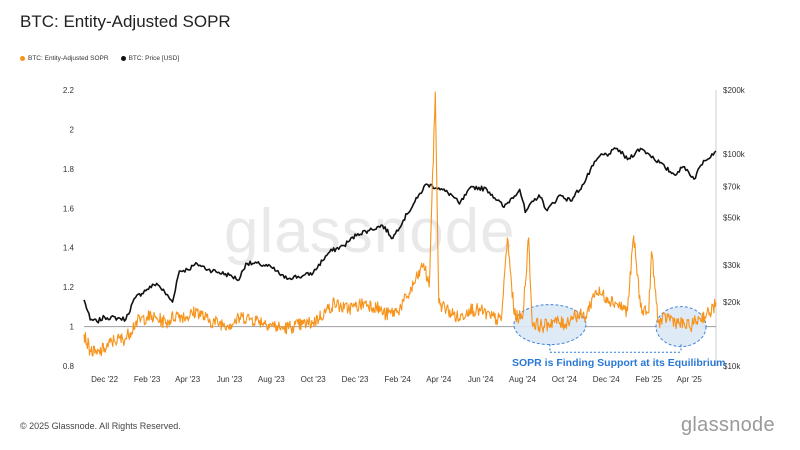 The height and width of the screenshot is (450, 800). I want to click on chart-title: BTC: Entity-Adjusted SOPR, so click(125, 21).